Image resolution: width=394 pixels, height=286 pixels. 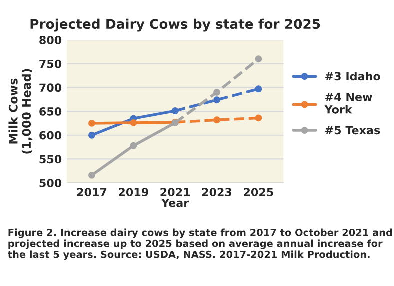 What do you see at coordinates (175, 203) in the screenshot?
I see `x-axis-title: Year` at bounding box center [175, 203].